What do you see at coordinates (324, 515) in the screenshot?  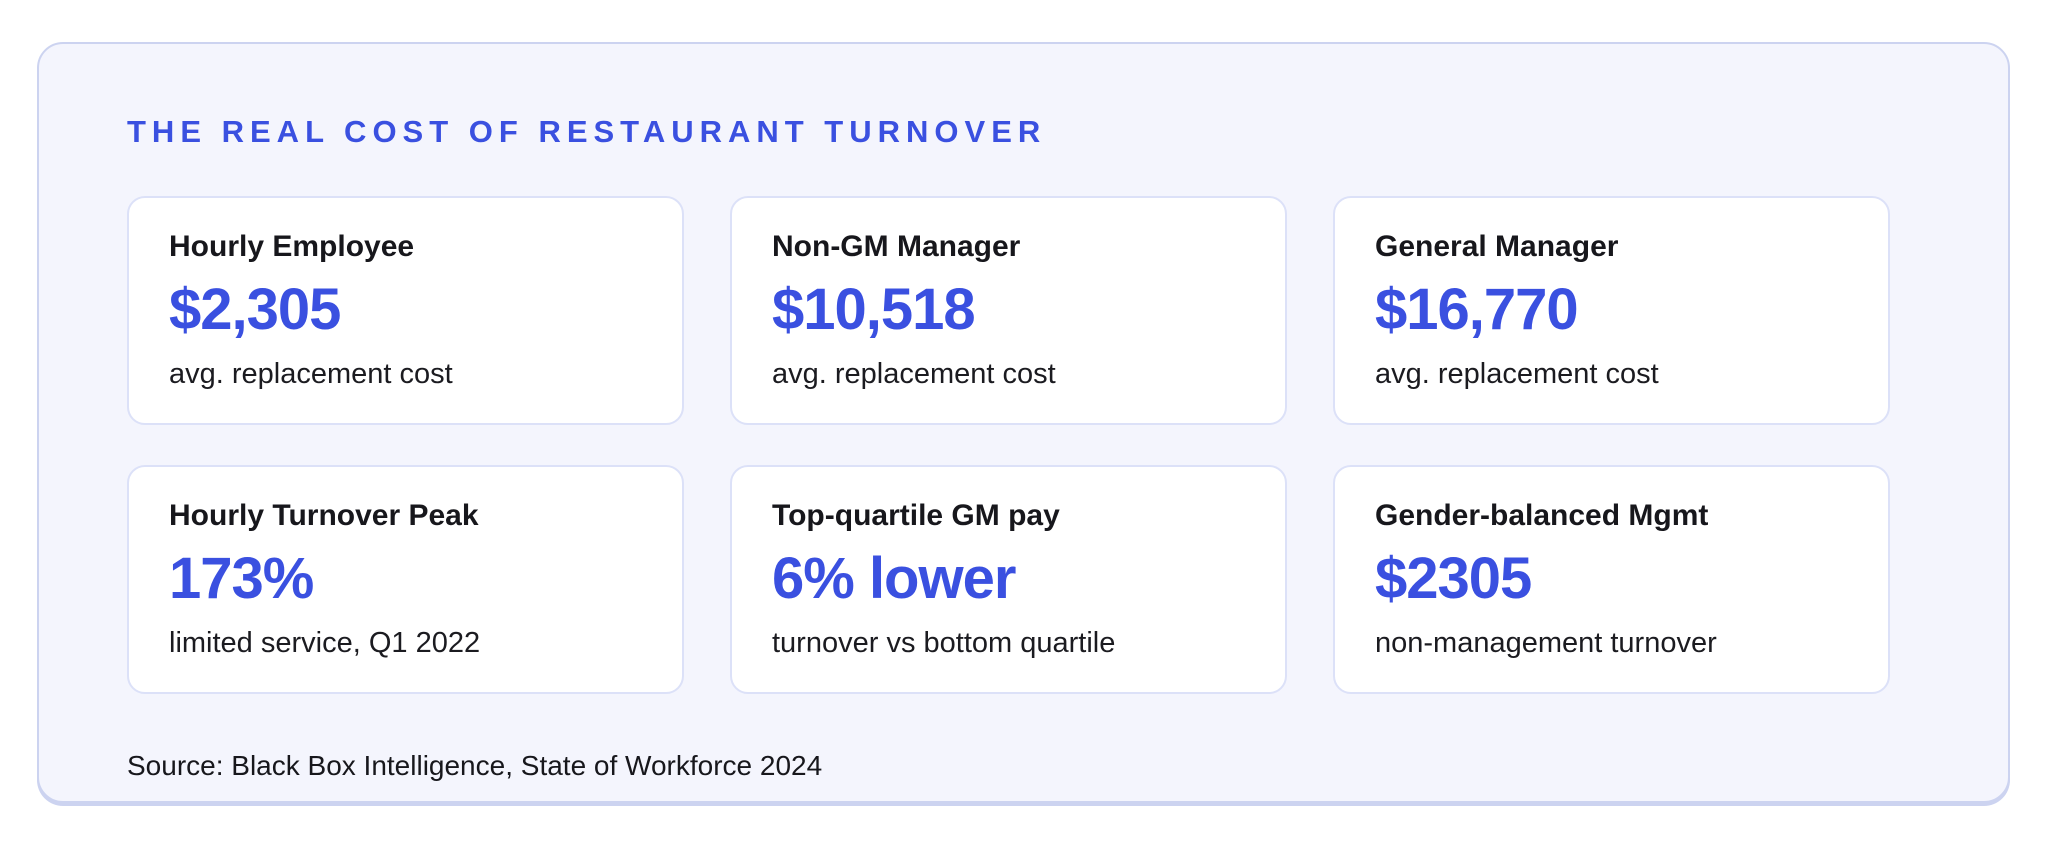 I see `stat-label: Hourly Turnover Peak` at bounding box center [324, 515].